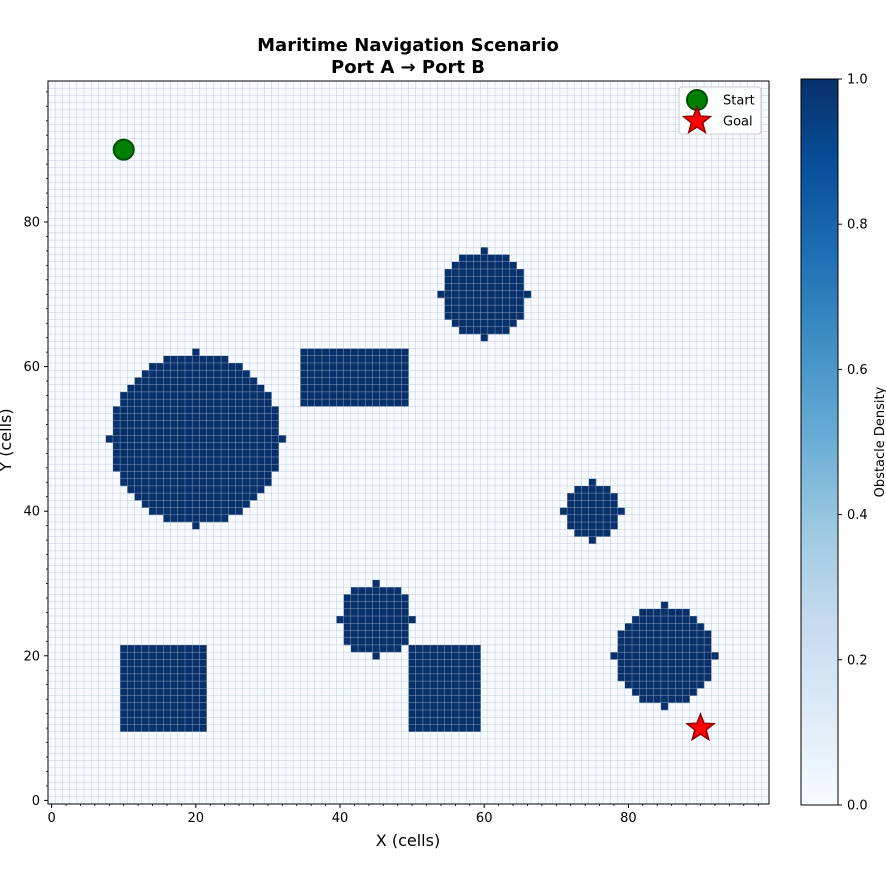 The width and height of the screenshot is (886, 884). What do you see at coordinates (408, 45) in the screenshot?
I see `chart-title: Maritime Navigation Scenario` at bounding box center [408, 45].